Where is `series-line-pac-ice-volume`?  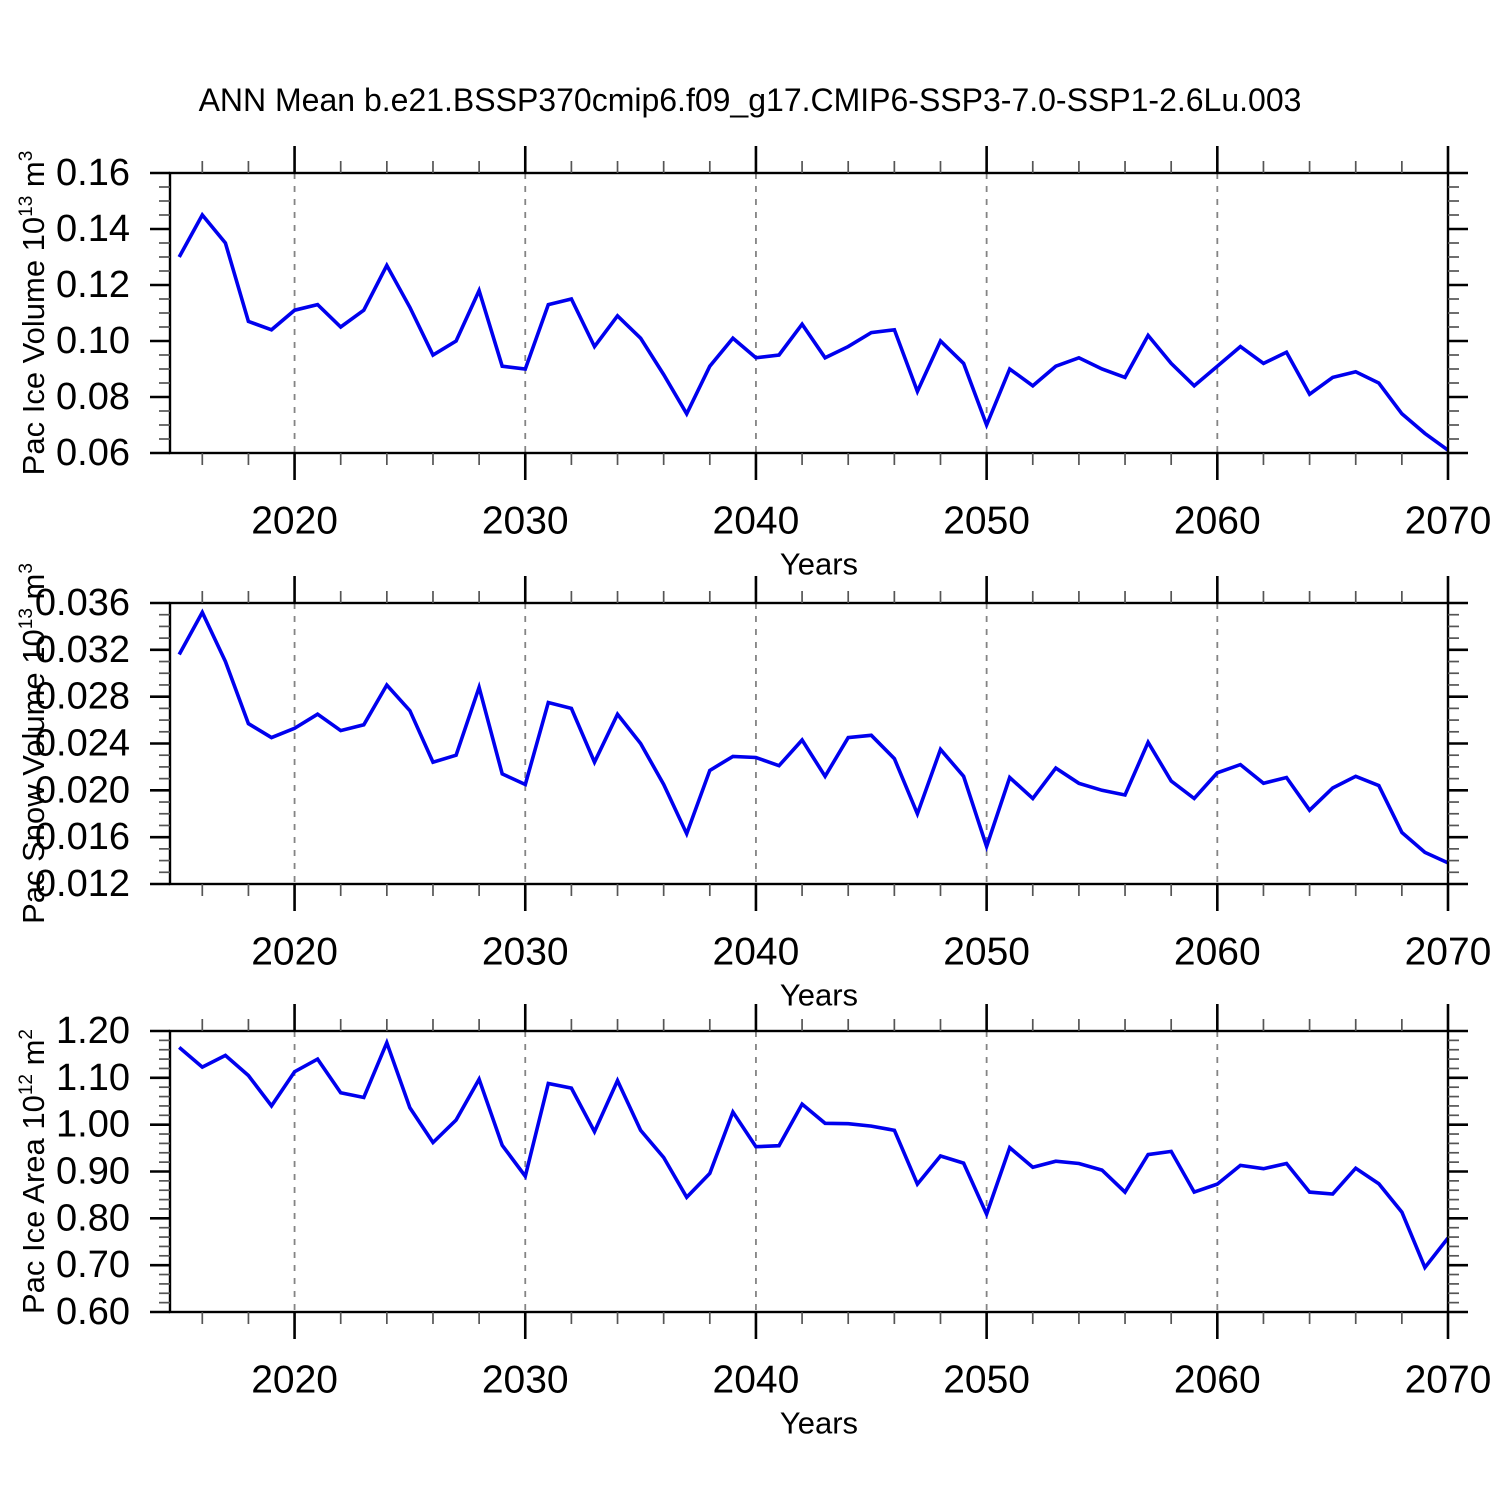
series-line-pac-ice-volume is located at coordinates (813, 331).